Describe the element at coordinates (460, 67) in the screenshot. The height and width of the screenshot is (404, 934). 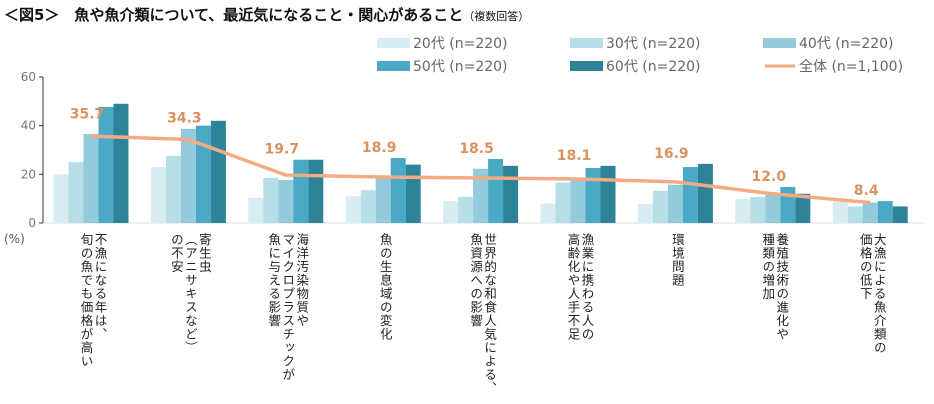
I see `legend-label: 50代 (n=220)` at that location.